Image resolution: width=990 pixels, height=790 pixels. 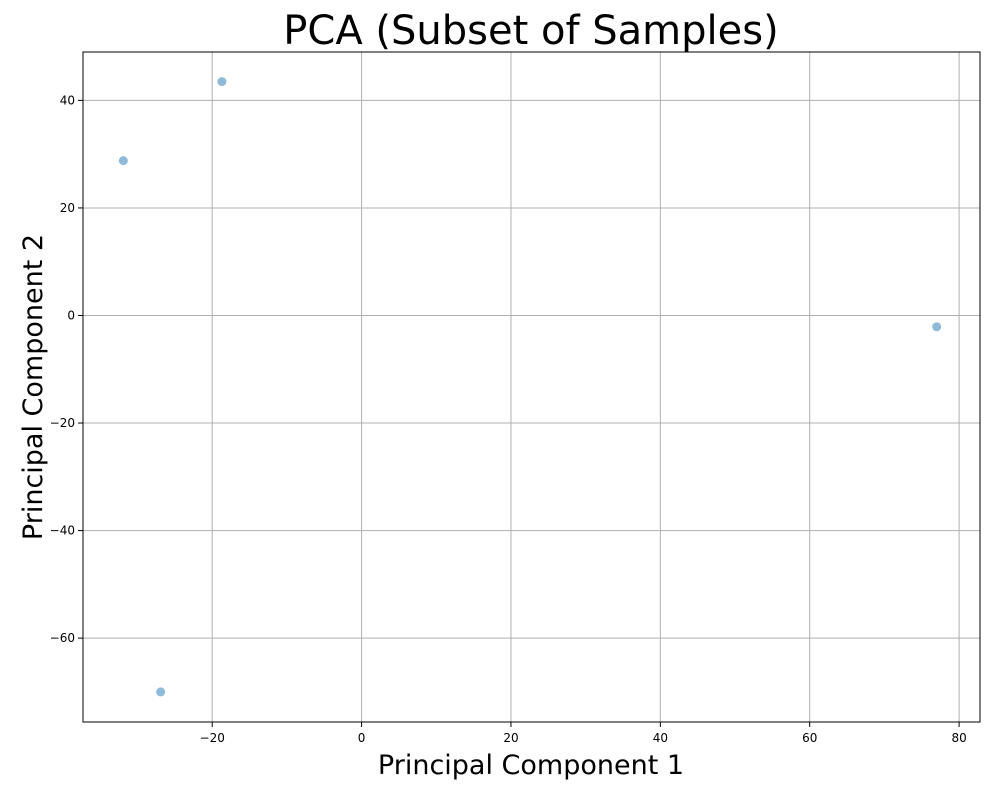 I want to click on x-tick-label: 40, so click(x=660, y=738).